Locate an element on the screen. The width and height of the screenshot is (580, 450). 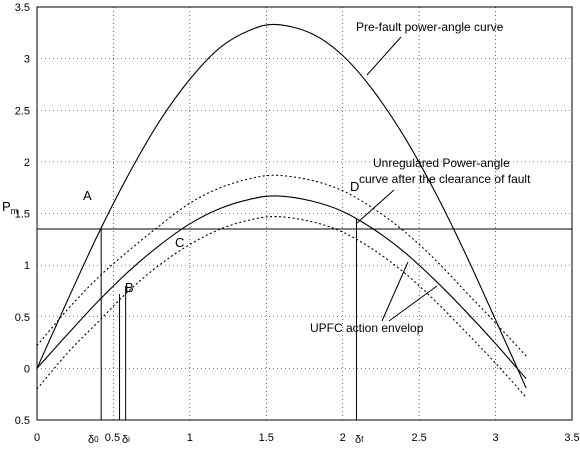
y-tick-label: 3.5 is located at coordinates (22, 8).